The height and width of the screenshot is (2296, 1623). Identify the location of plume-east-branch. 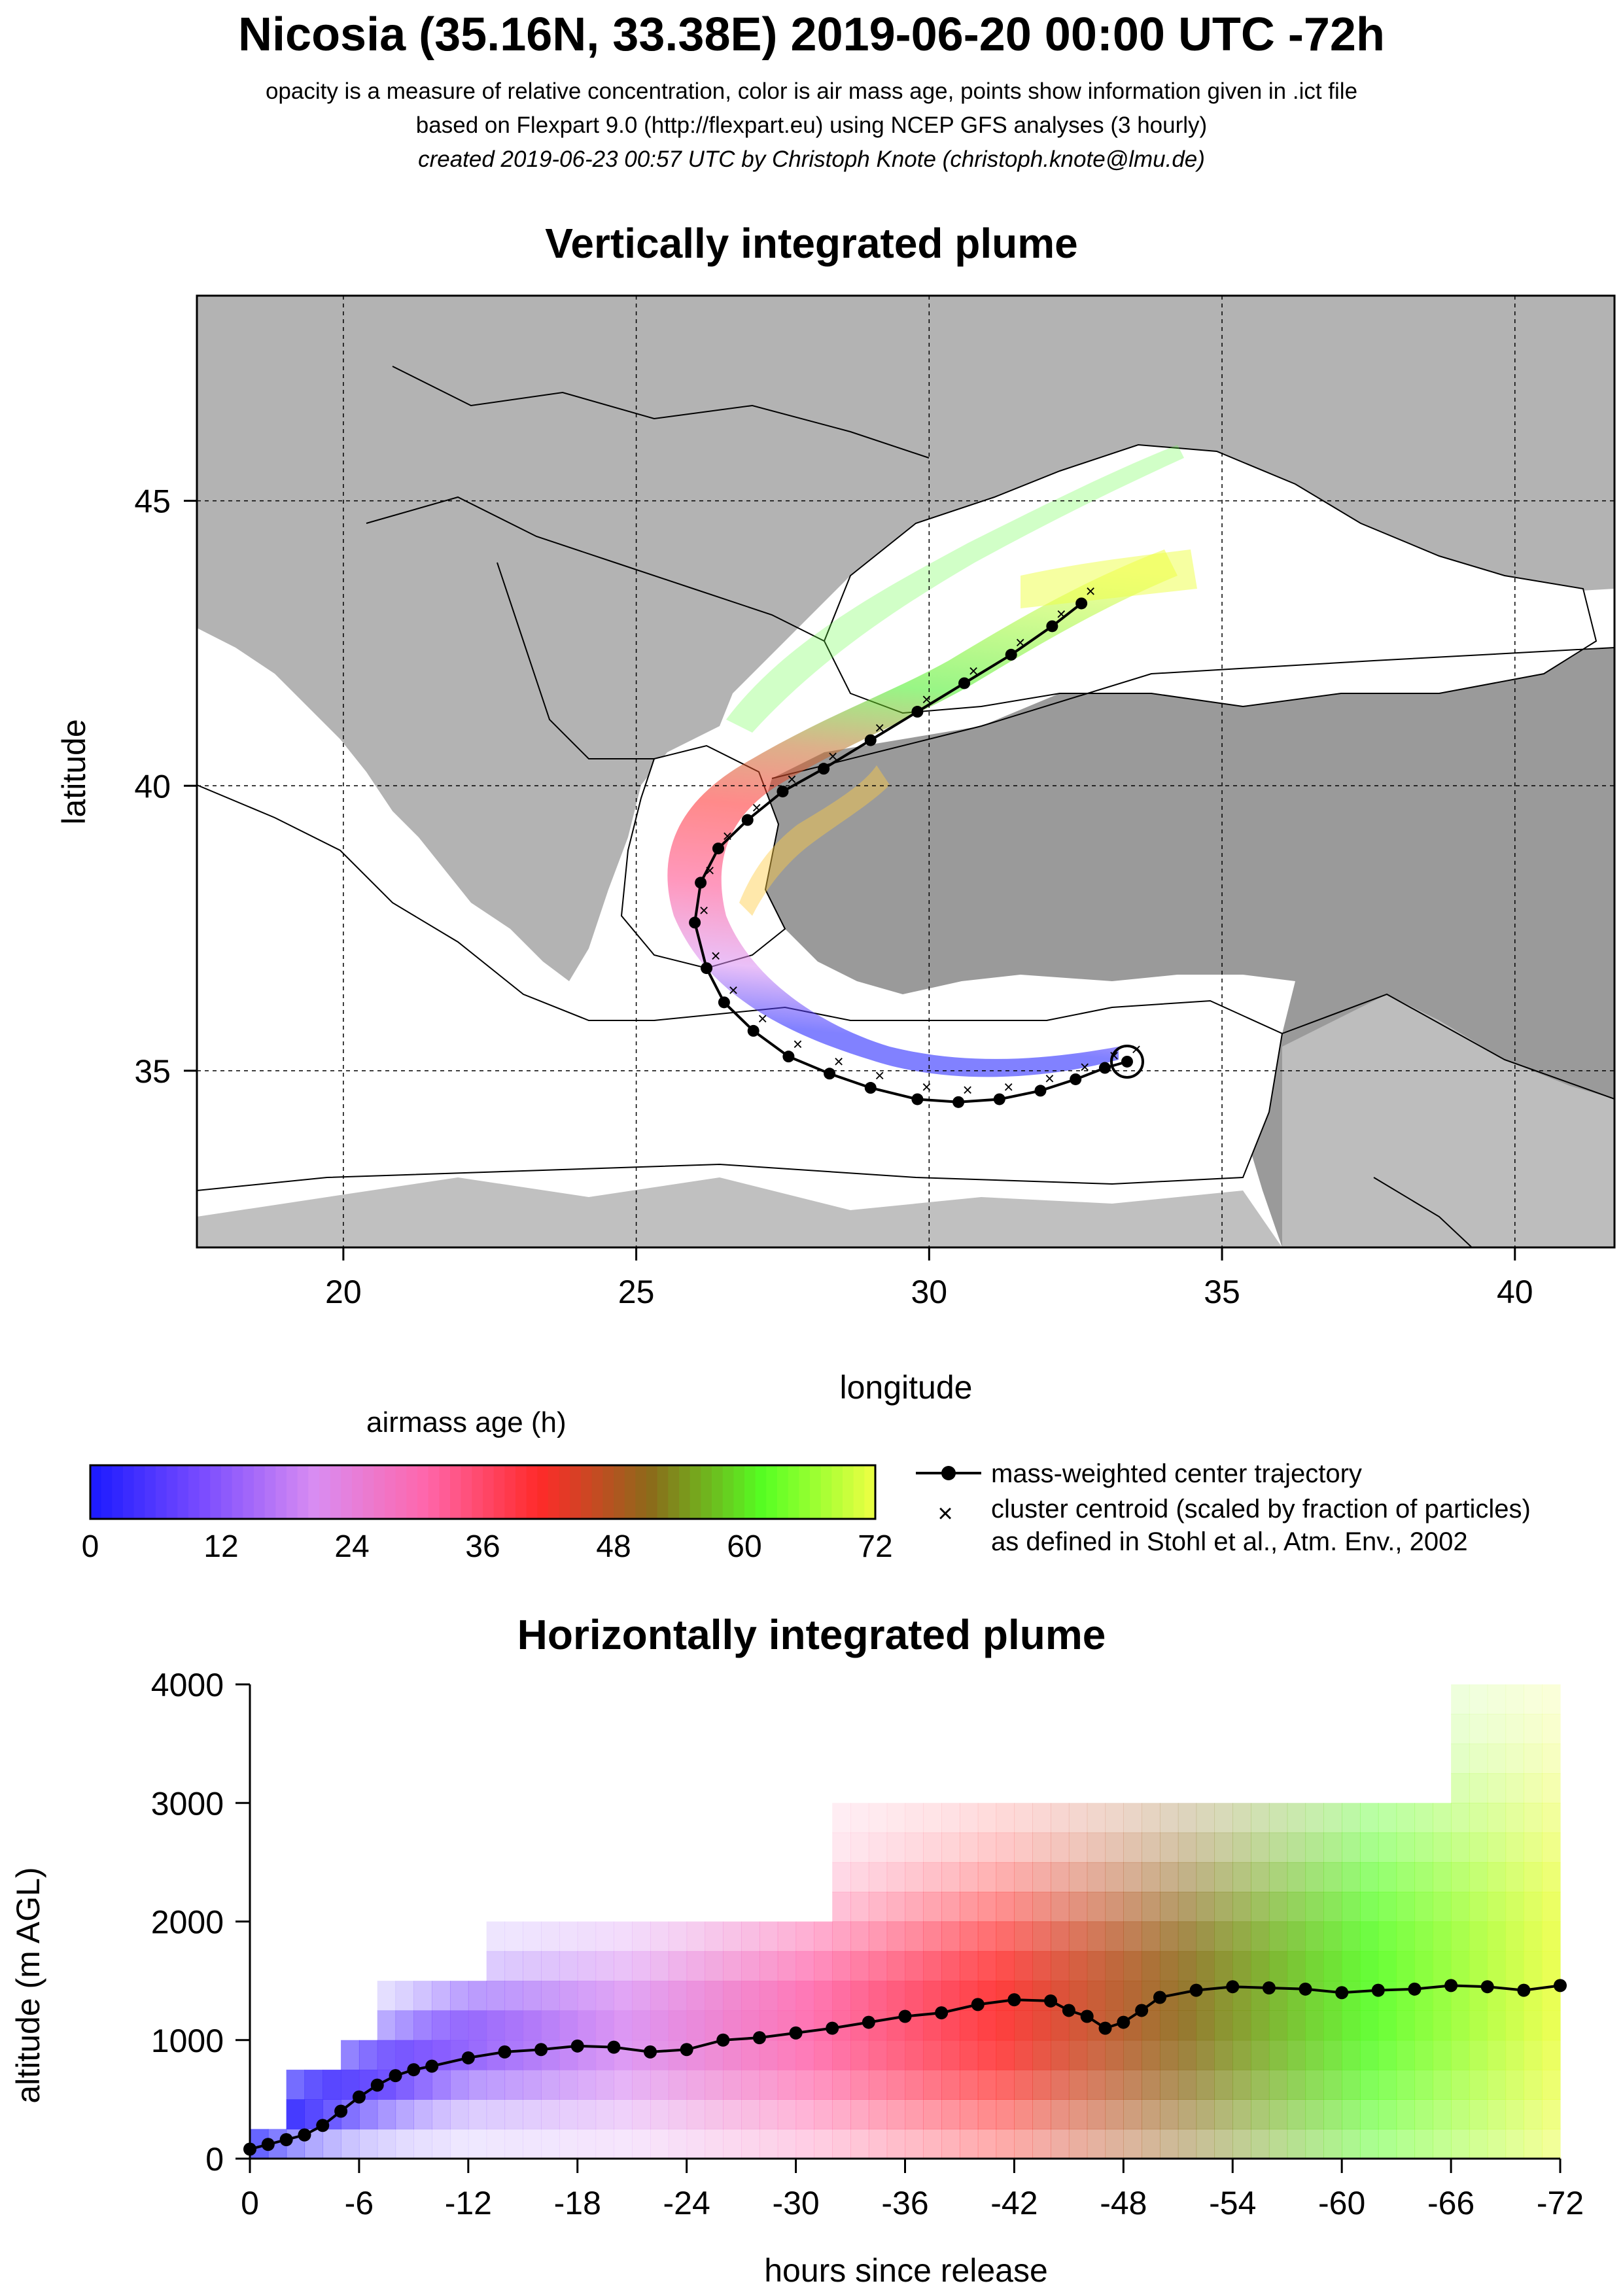
(1109, 578).